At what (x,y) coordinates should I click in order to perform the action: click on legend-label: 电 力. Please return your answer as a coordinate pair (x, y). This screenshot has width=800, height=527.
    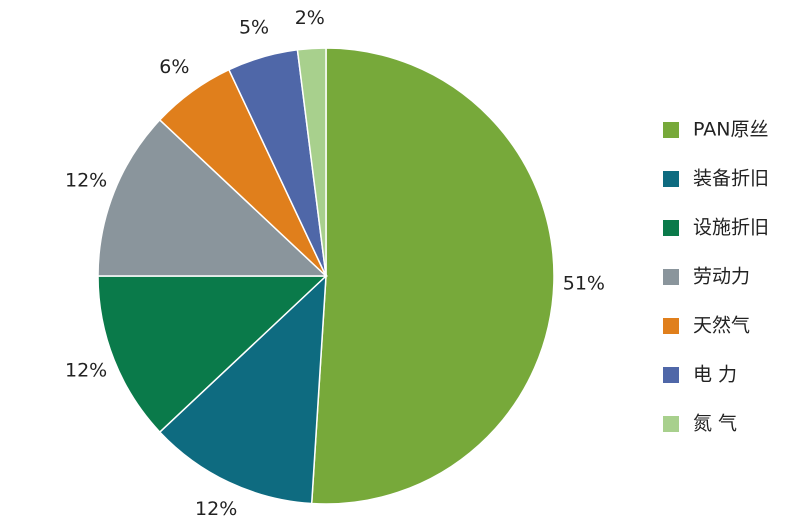
    Looking at the image, I should click on (715, 375).